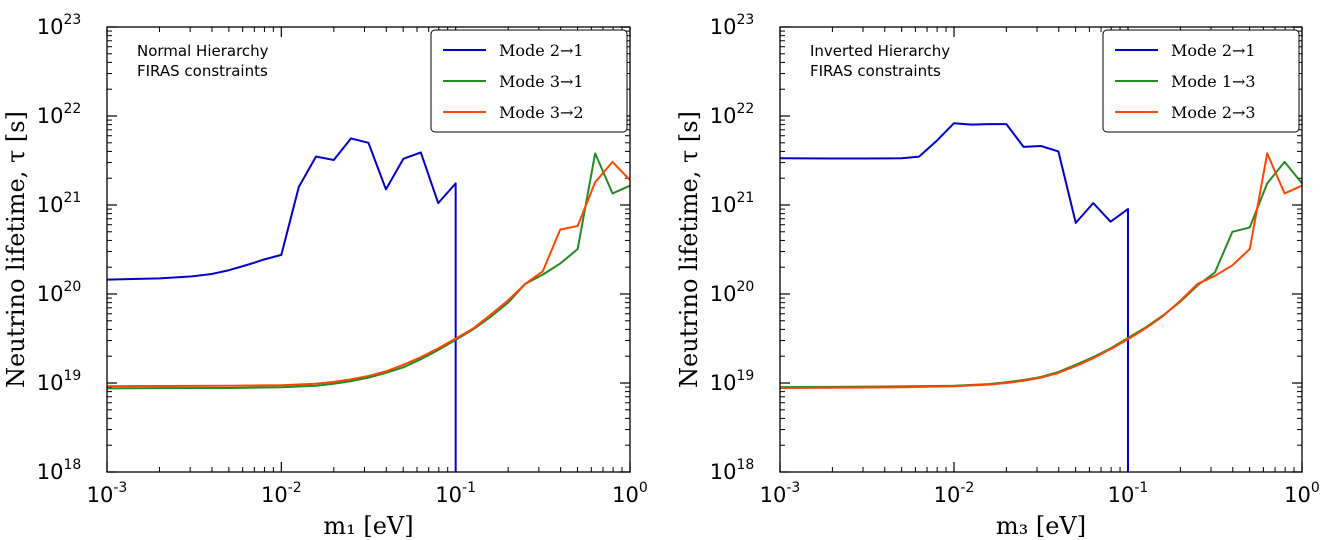 The height and width of the screenshot is (540, 1335). I want to click on legend-label: Mode 3→1, so click(541, 81).